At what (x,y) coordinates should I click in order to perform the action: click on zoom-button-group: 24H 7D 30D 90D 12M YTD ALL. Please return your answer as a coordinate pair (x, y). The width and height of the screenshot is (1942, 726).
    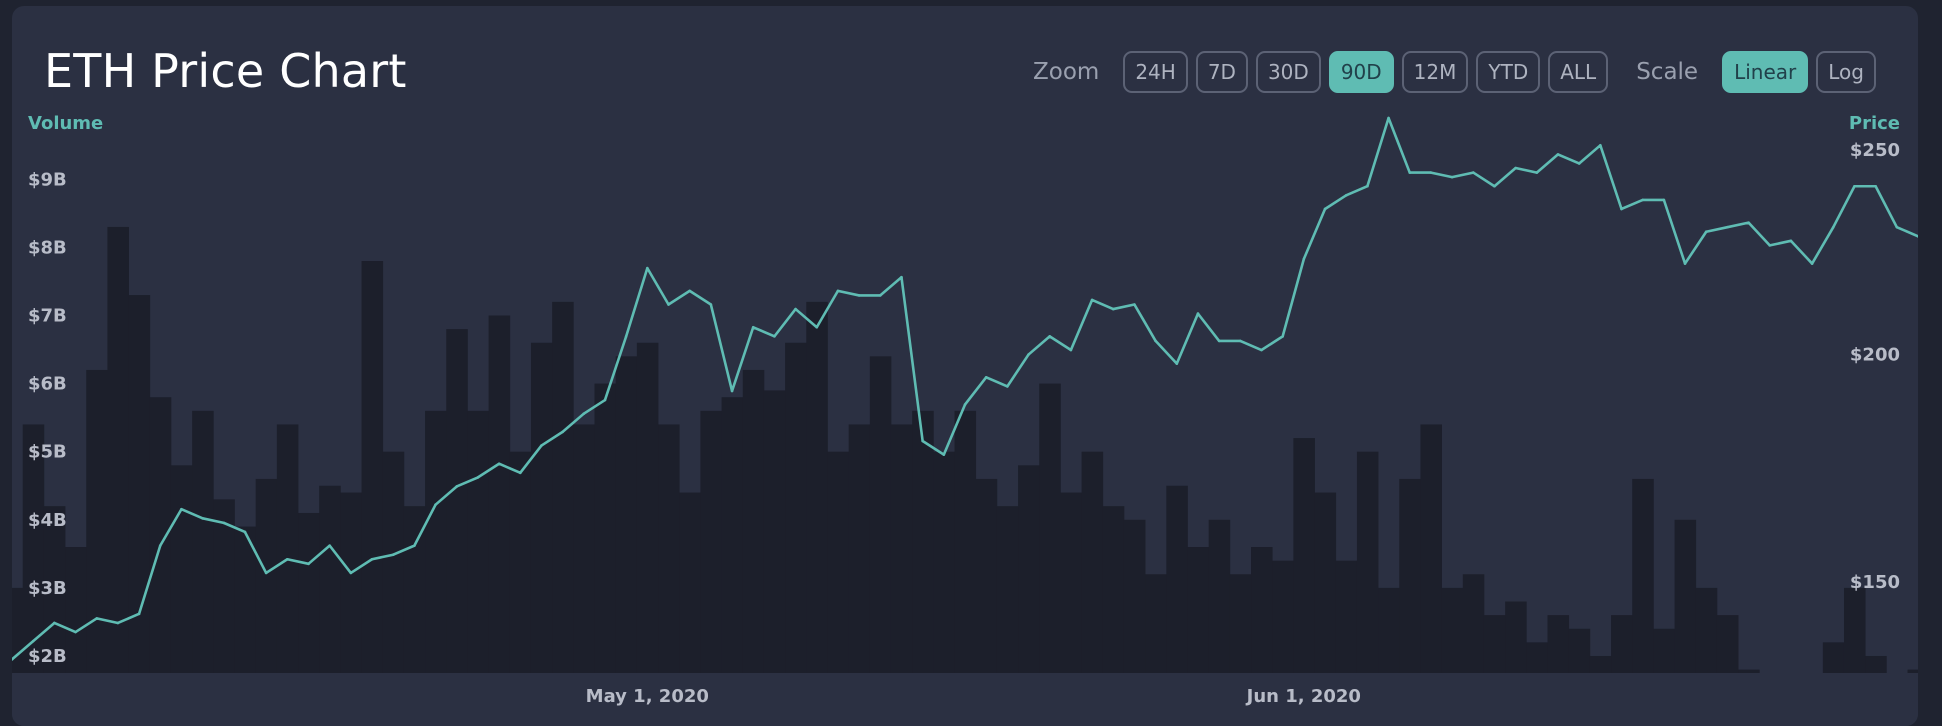
    Looking at the image, I should click on (1369, 72).